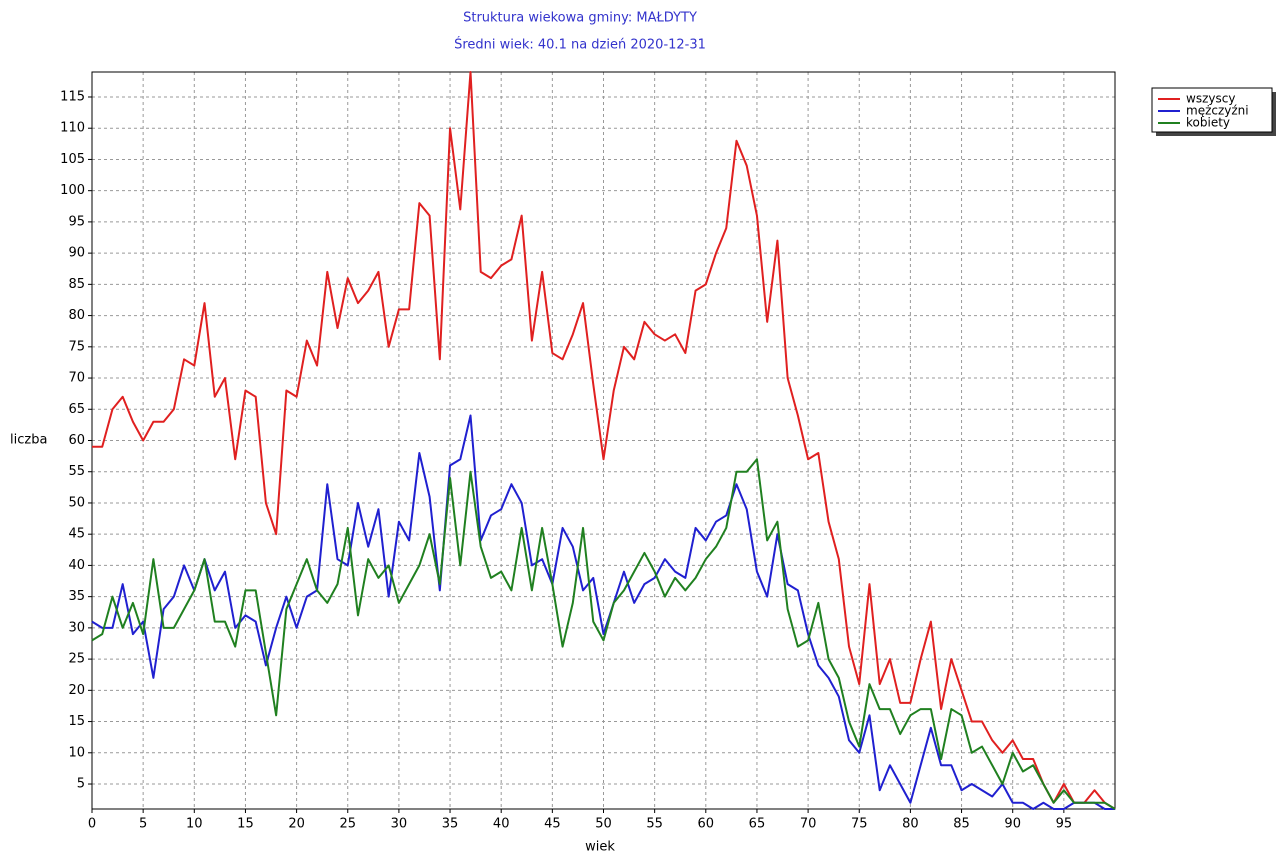  Describe the element at coordinates (76, 752) in the screenshot. I see `y-tick-label: 10` at that location.